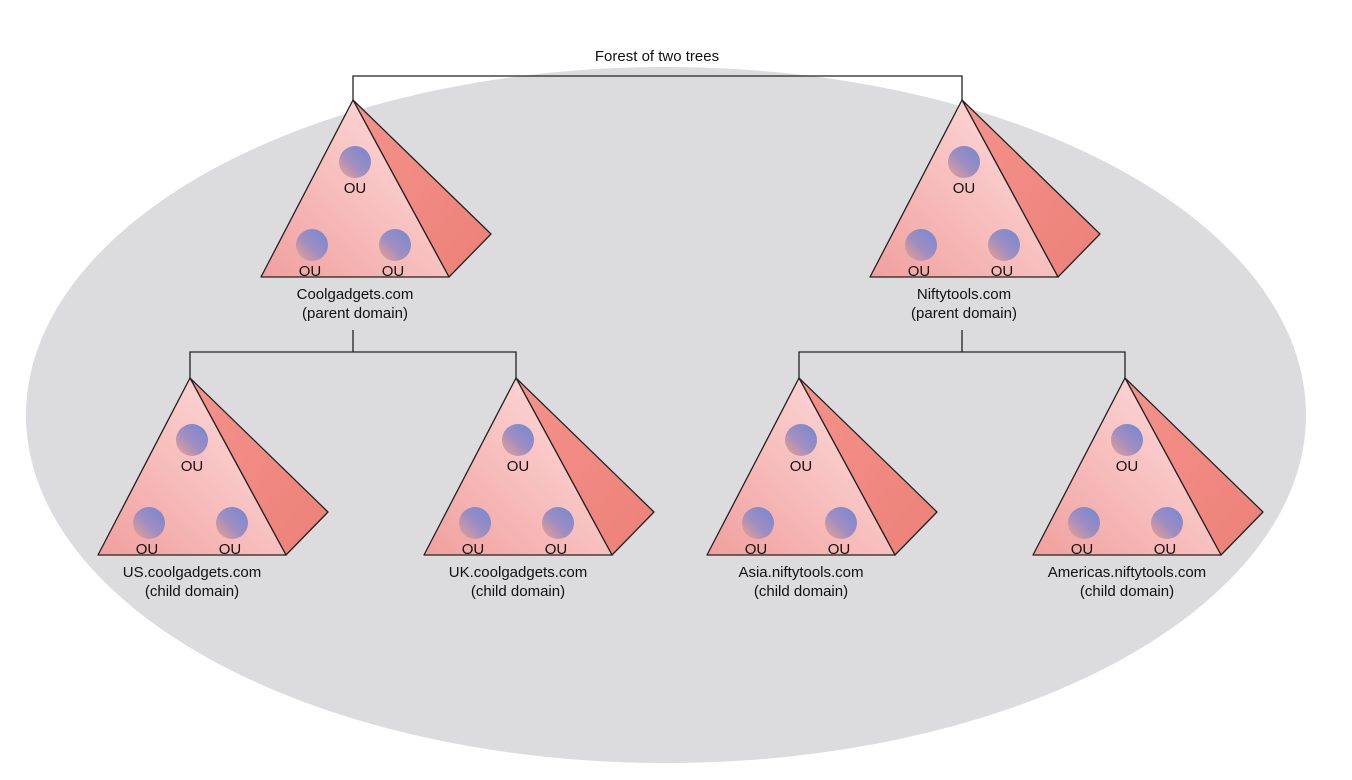  What do you see at coordinates (1127, 572) in the screenshot?
I see `domain-name: Americas.niftytools.com` at bounding box center [1127, 572].